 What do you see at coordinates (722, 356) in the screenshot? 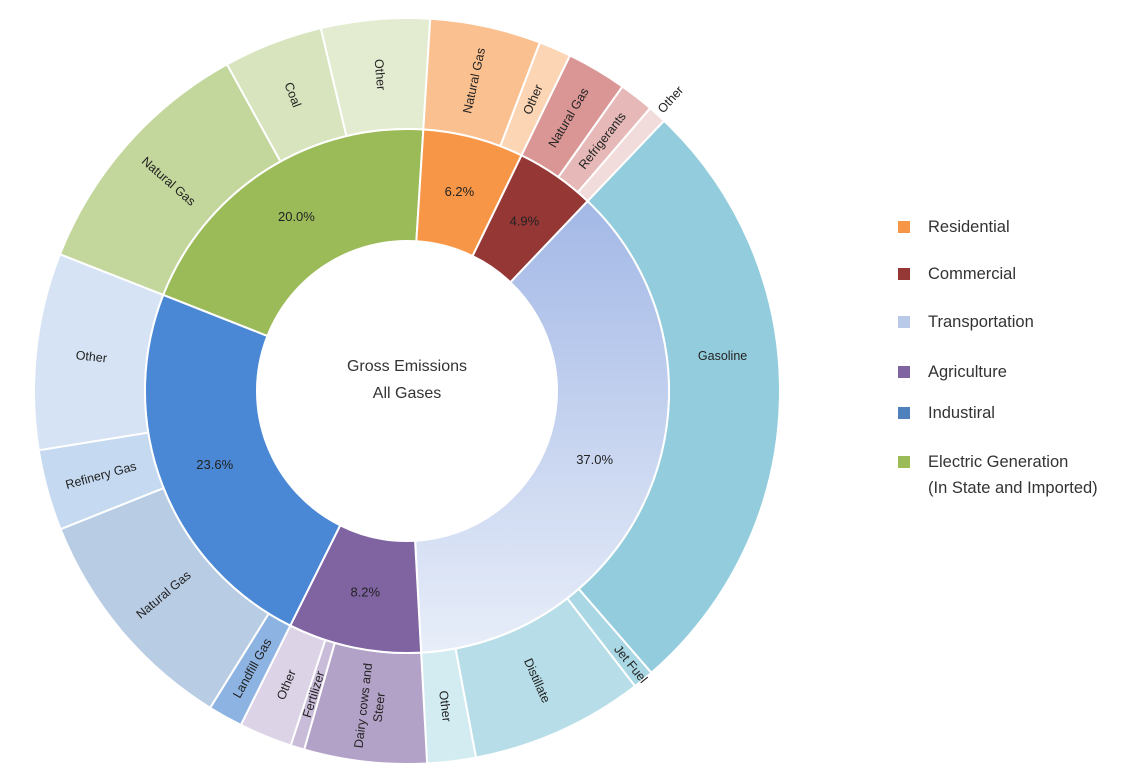
I see `outer-label-transportation-gasoline: Gasoline` at bounding box center [722, 356].